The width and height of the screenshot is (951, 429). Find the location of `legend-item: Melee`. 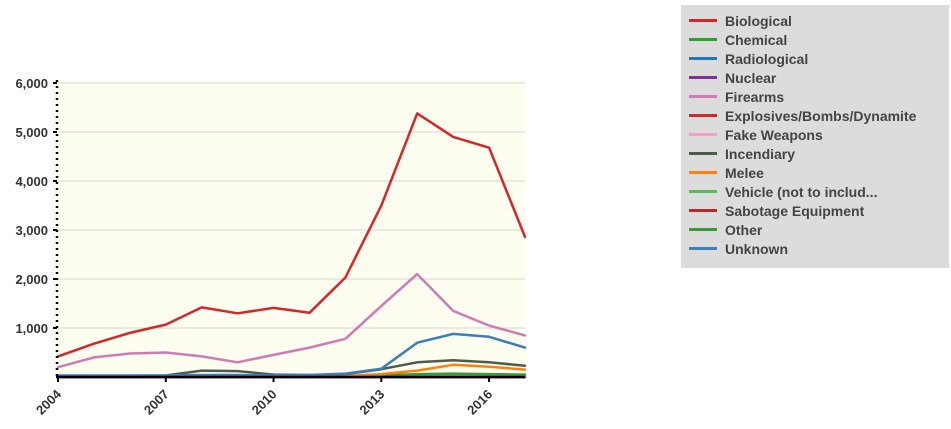

legend-item: Melee is located at coordinates (819, 172).